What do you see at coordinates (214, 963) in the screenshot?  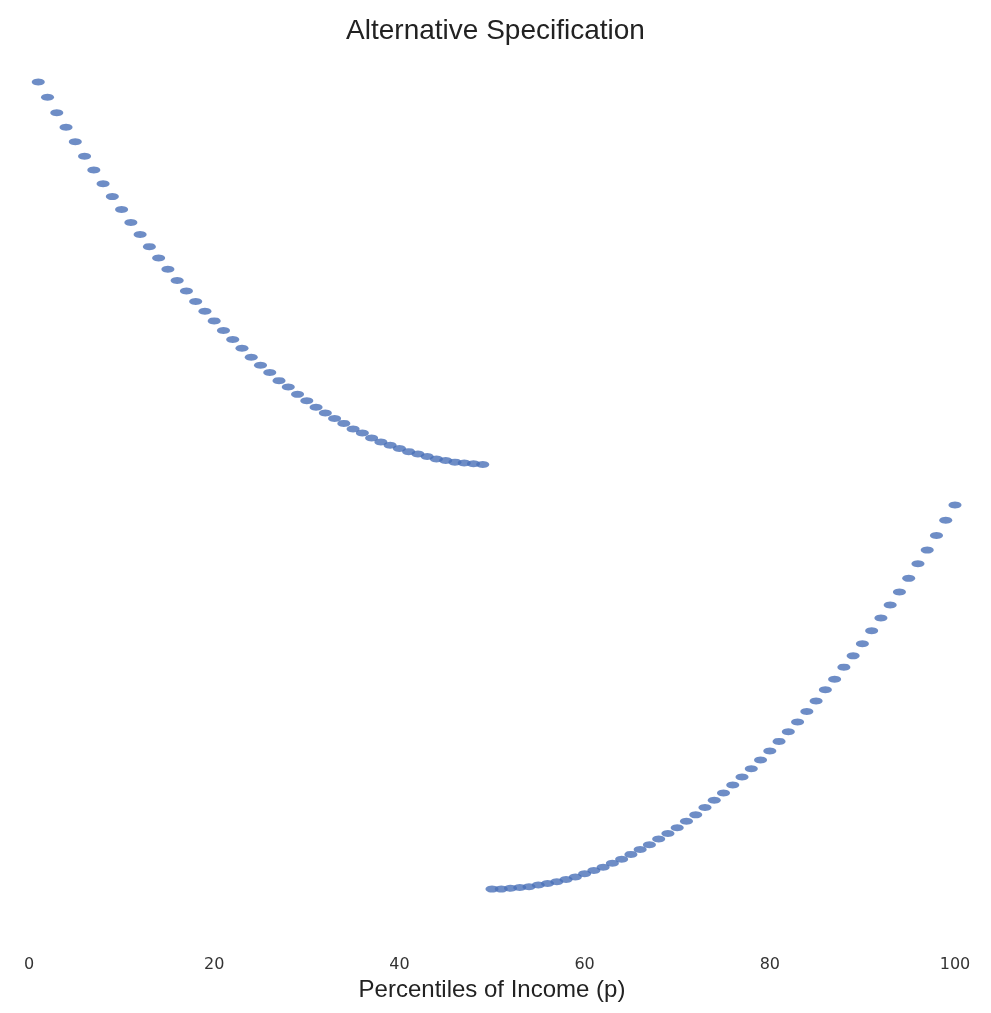 I see `x-tick-label: 20` at bounding box center [214, 963].